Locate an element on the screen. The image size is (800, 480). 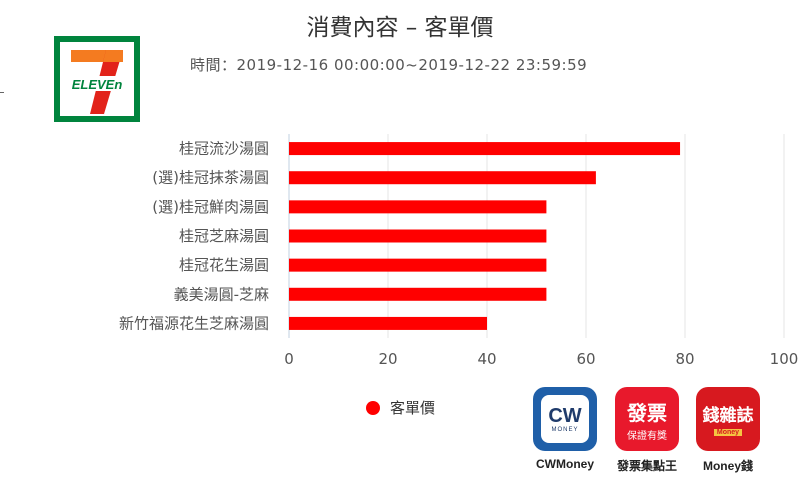
app-badge-money-magazine: 錢雜誌 Money Money錢 is located at coordinates (728, 430).